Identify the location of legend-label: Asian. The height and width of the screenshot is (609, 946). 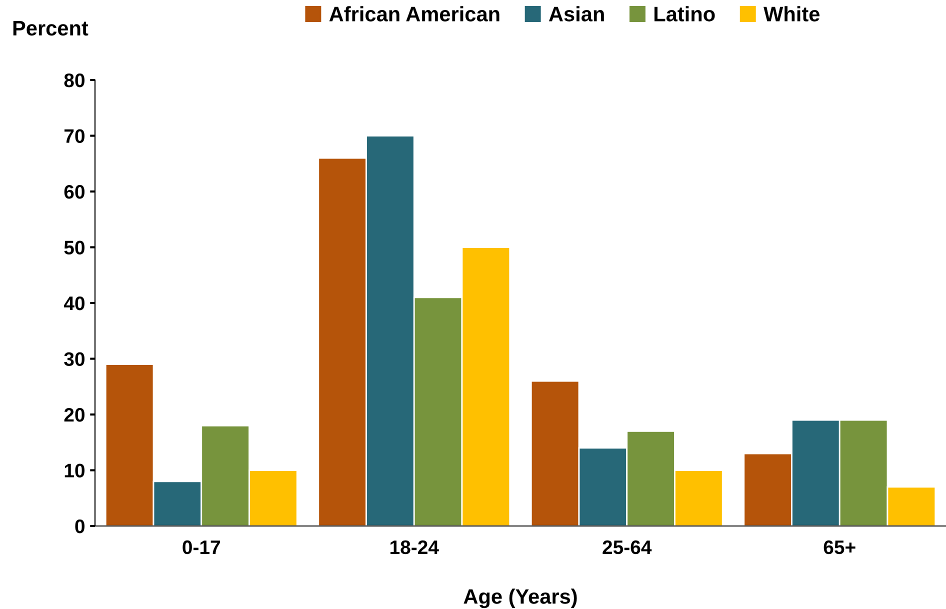
(576, 14).